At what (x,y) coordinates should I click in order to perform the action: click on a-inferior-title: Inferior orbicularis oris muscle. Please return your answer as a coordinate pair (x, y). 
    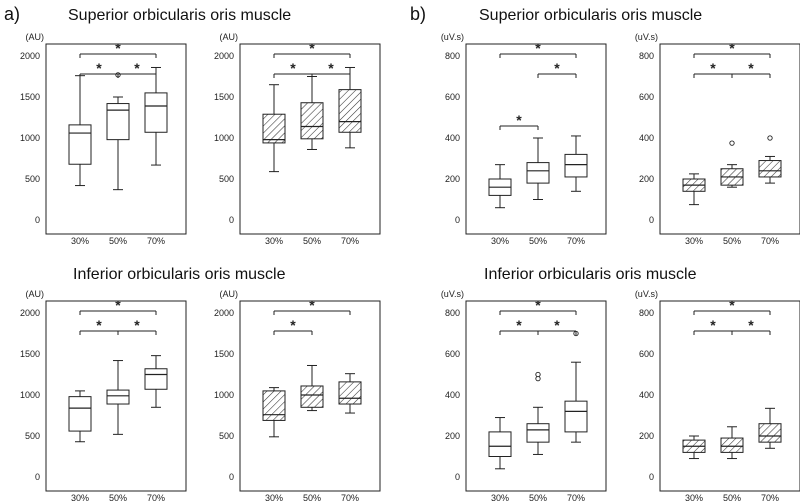
    Looking at the image, I should click on (179, 274).